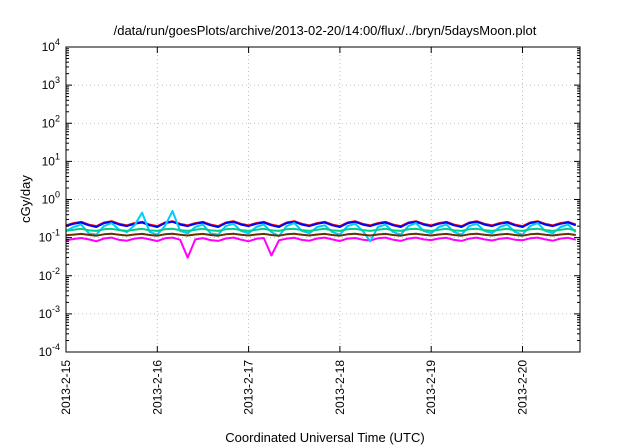 This screenshot has width=640, height=448. I want to click on x-tick-label: 2013-2-17, so click(249, 387).